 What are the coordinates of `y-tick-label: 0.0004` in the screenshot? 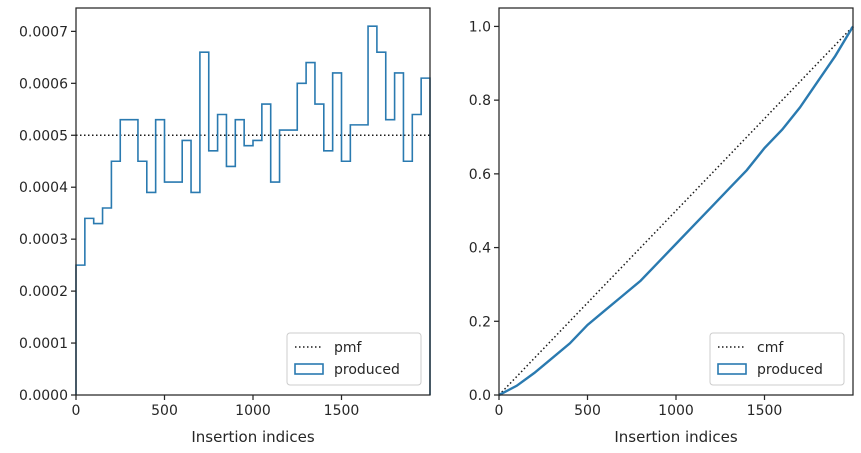 It's located at (43, 188).